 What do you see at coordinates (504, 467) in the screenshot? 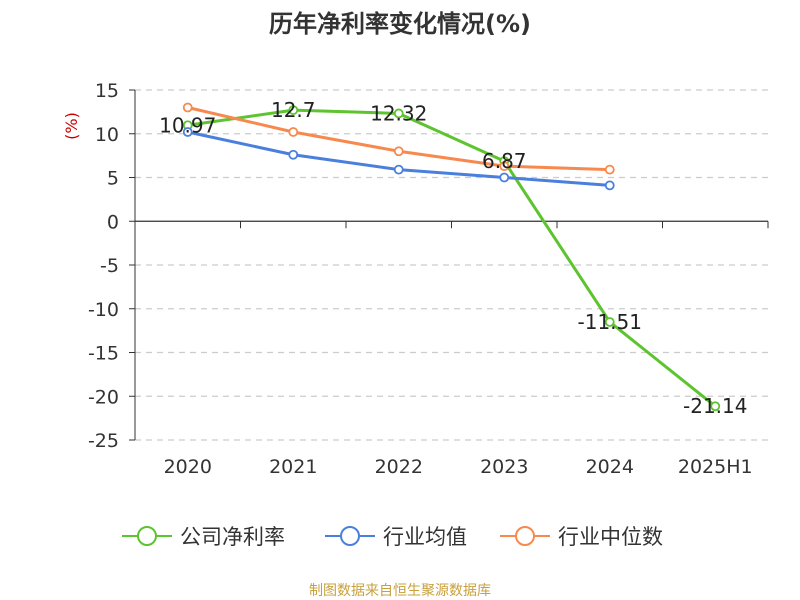
I see `x-tick-label: 2023` at bounding box center [504, 467].